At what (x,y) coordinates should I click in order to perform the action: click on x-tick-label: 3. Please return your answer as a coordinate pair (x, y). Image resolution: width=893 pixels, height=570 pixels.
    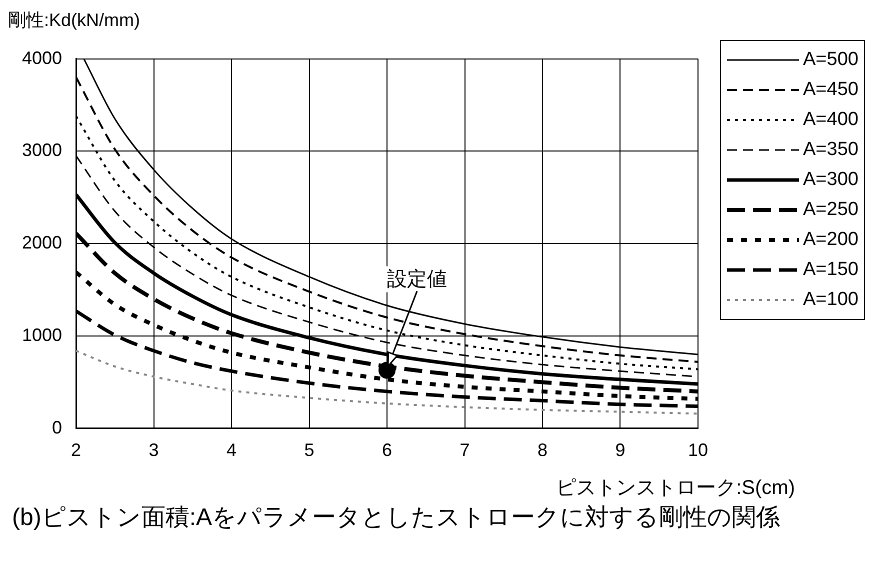
    Looking at the image, I should click on (153, 450).